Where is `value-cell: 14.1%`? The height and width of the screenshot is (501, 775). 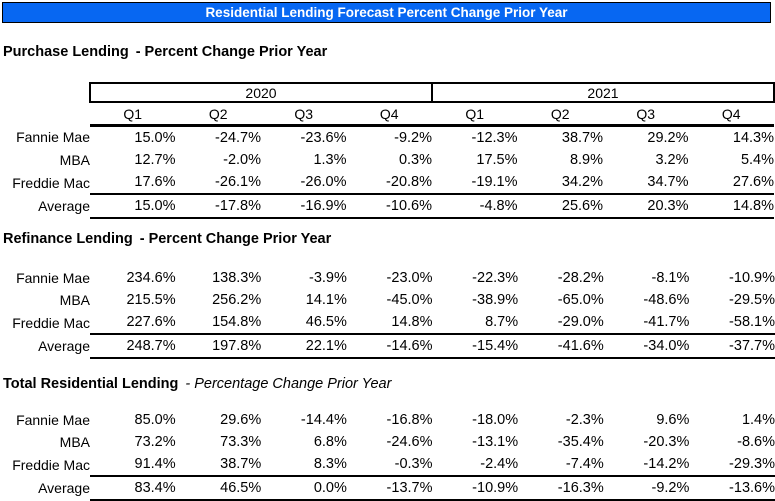 value-cell: 14.1% is located at coordinates (326, 300).